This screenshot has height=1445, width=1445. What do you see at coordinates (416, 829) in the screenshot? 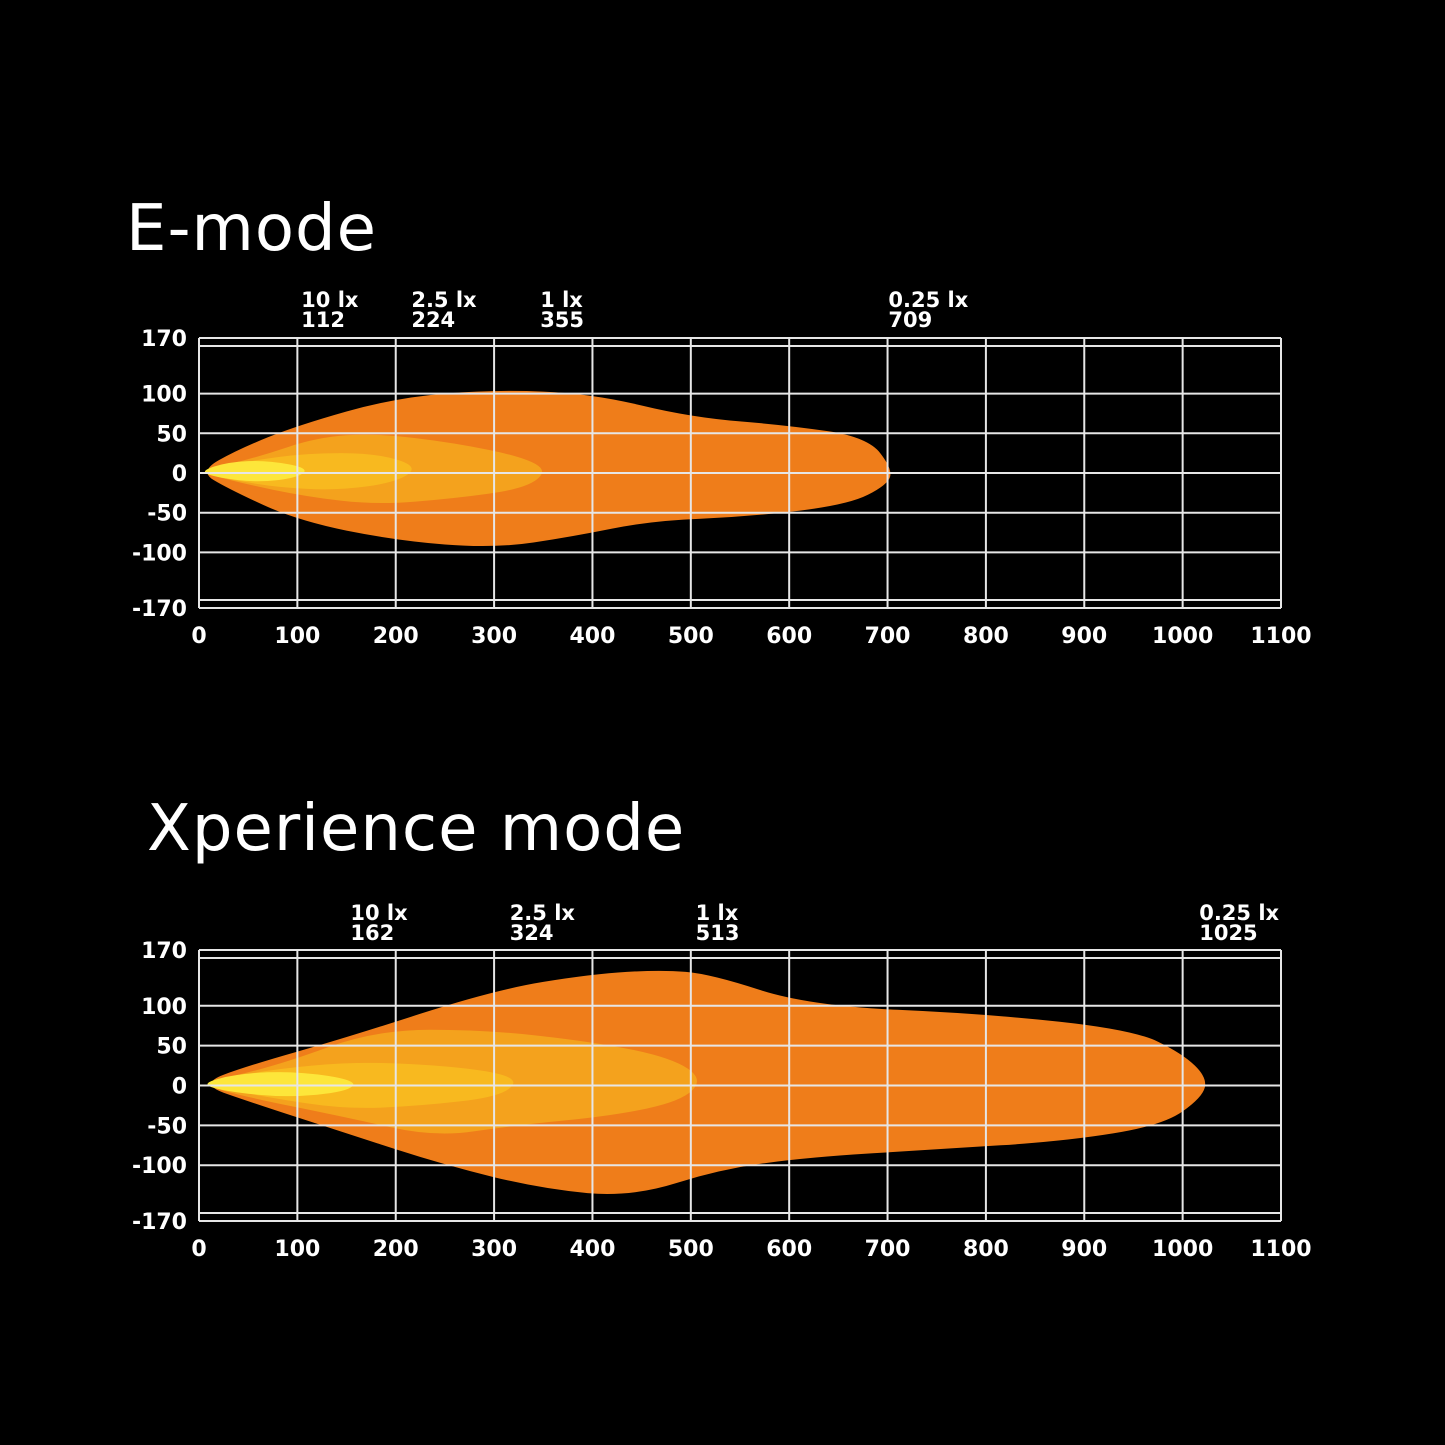
I see `xperience-title: Xperience mode` at bounding box center [416, 829].